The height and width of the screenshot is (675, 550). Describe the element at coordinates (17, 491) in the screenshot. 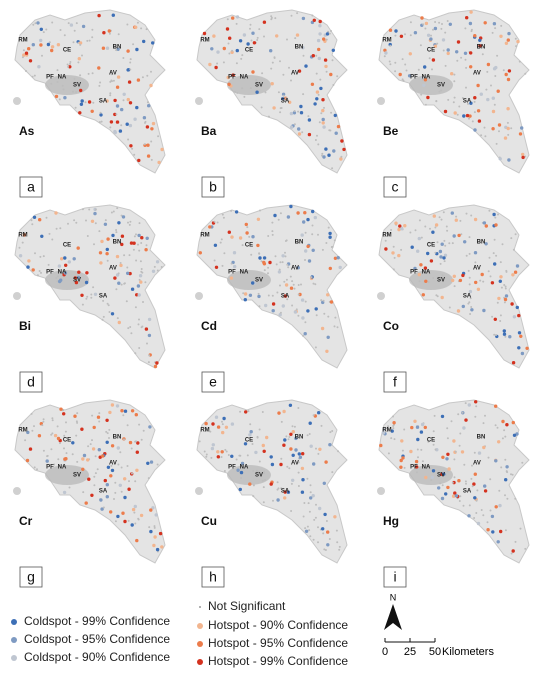

I see `island` at that location.